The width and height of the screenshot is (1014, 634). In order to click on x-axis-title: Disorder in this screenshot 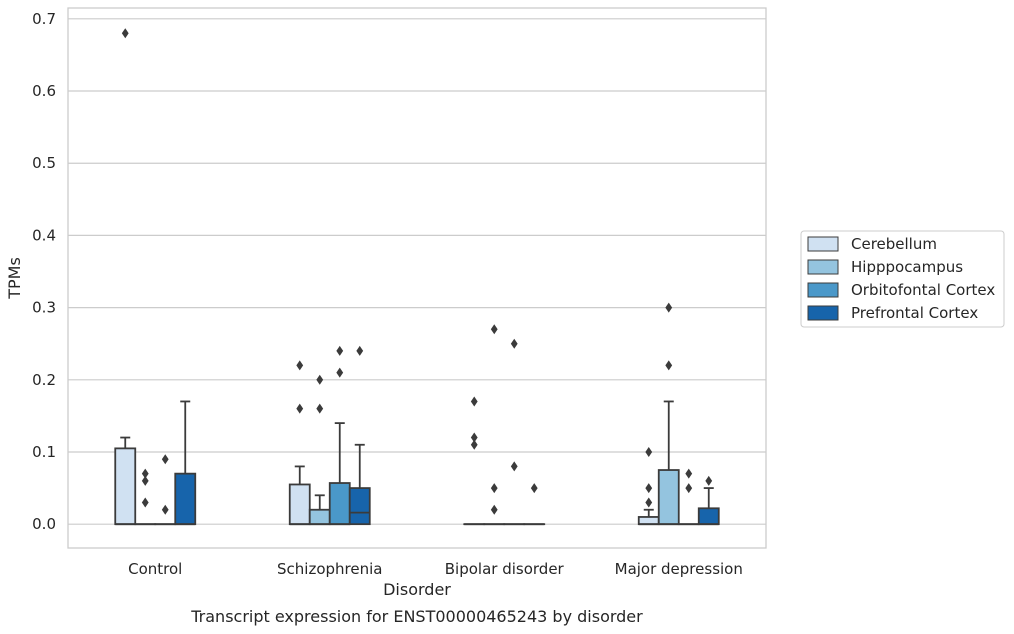, I will do `click(417, 589)`.